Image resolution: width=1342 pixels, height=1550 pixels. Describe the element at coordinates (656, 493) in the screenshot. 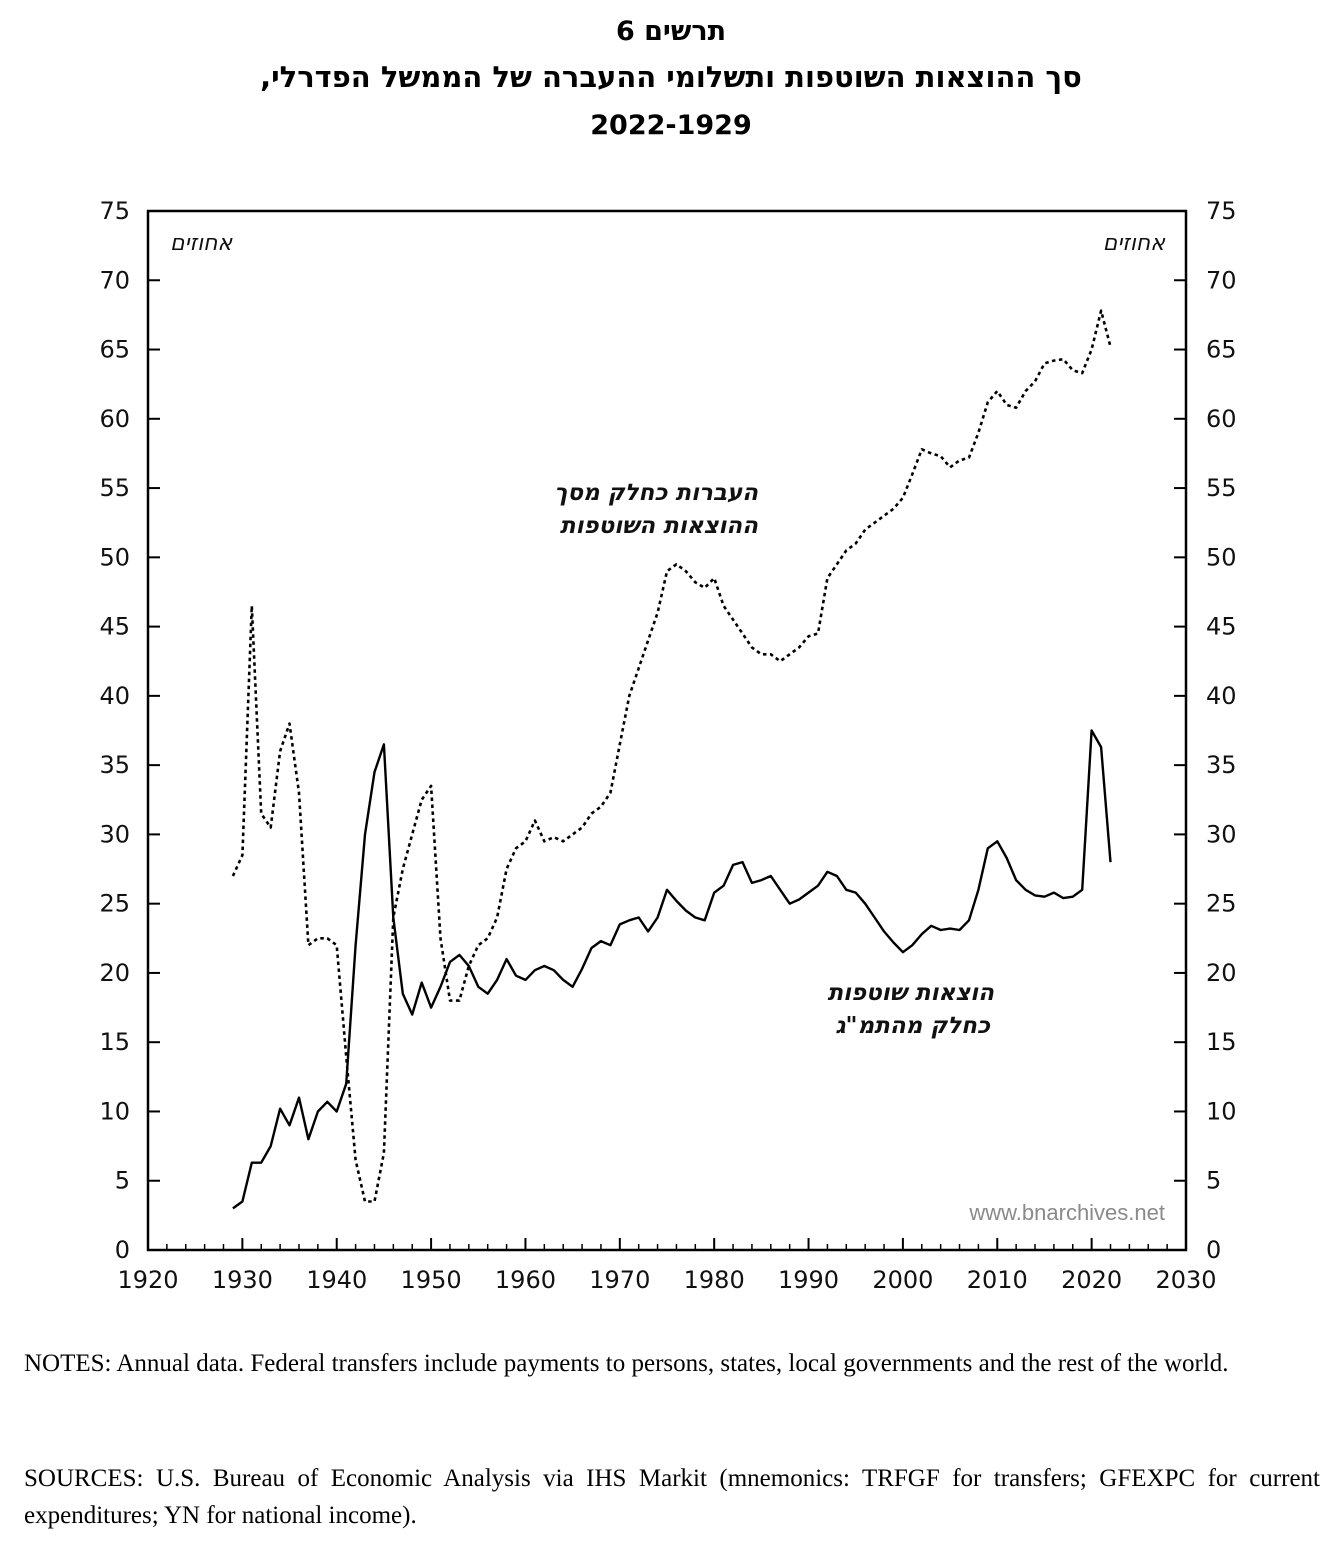

I see `transfers-series-label-line1: העברות כחלק מסך` at that location.